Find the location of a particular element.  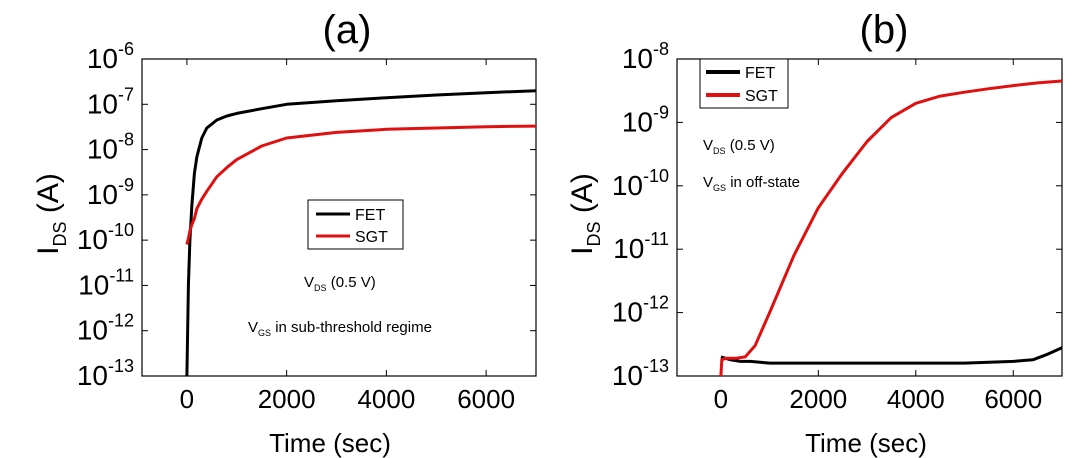

panel-a-y-tick-label: 10⁻⁹ is located at coordinates (110, 192).